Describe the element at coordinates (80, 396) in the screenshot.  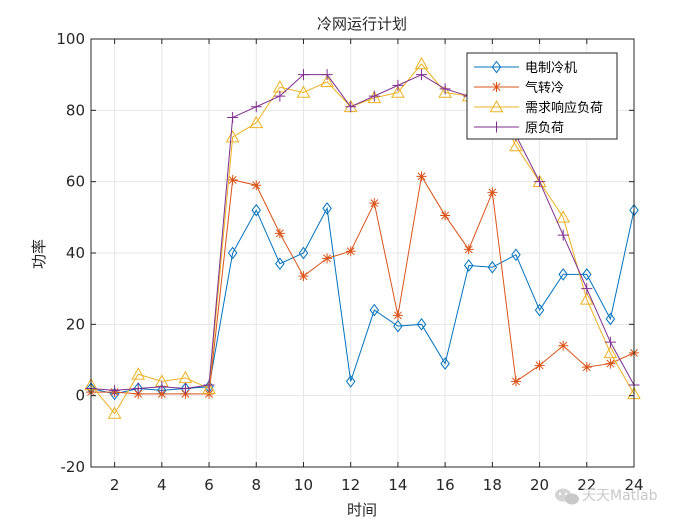
I see `y-tick-label: 0` at that location.